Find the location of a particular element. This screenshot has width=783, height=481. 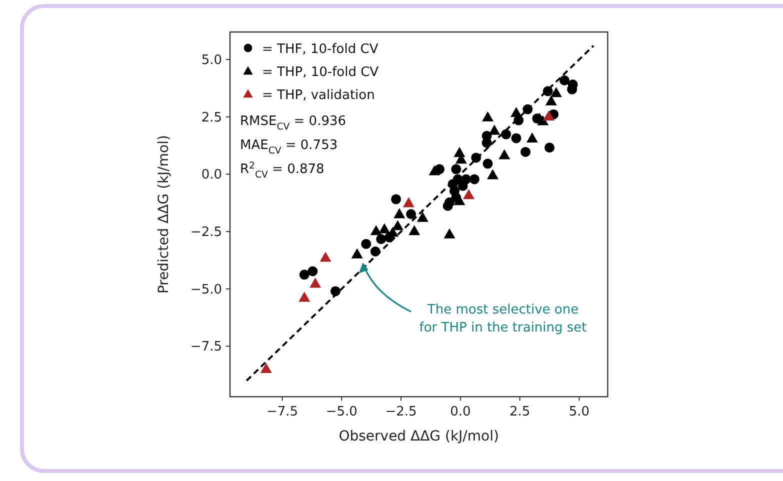

y-tick-label: 2.5 is located at coordinates (211, 118).